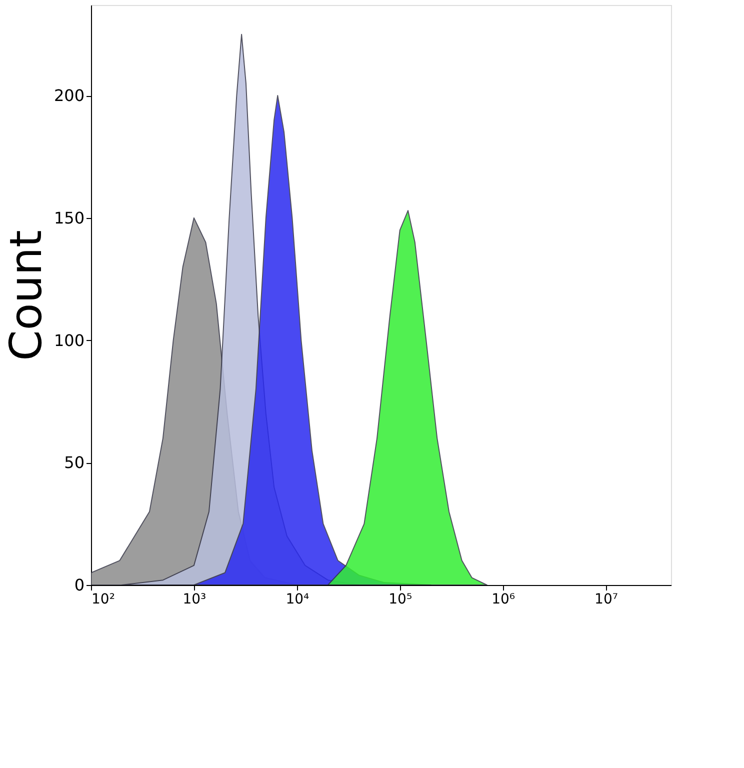 The height and width of the screenshot is (768, 744). I want to click on y-tick-label: 0, so click(79, 585).